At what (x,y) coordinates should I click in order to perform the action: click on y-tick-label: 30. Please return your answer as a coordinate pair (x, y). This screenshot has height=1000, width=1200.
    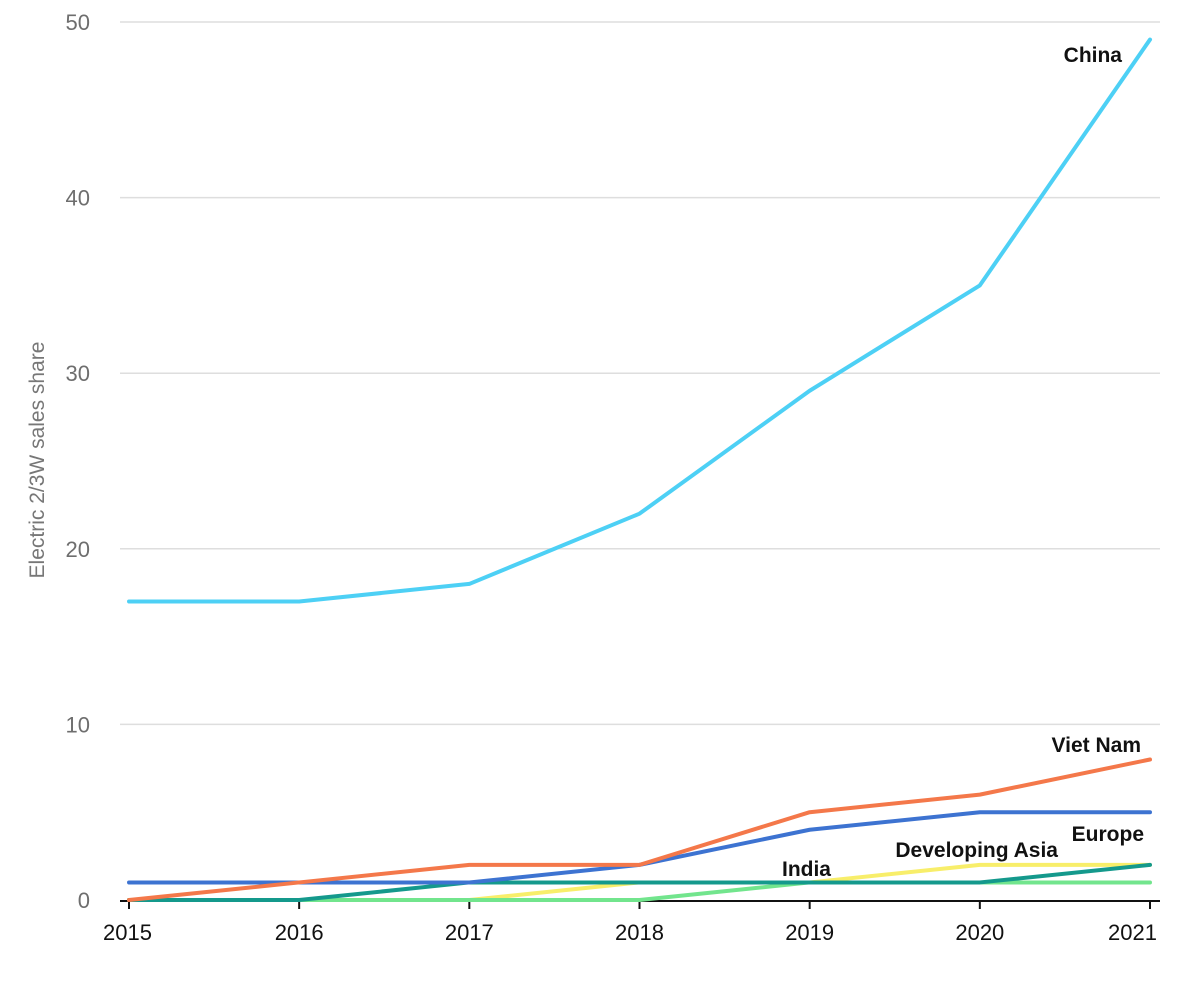
    Looking at the image, I should click on (78, 373).